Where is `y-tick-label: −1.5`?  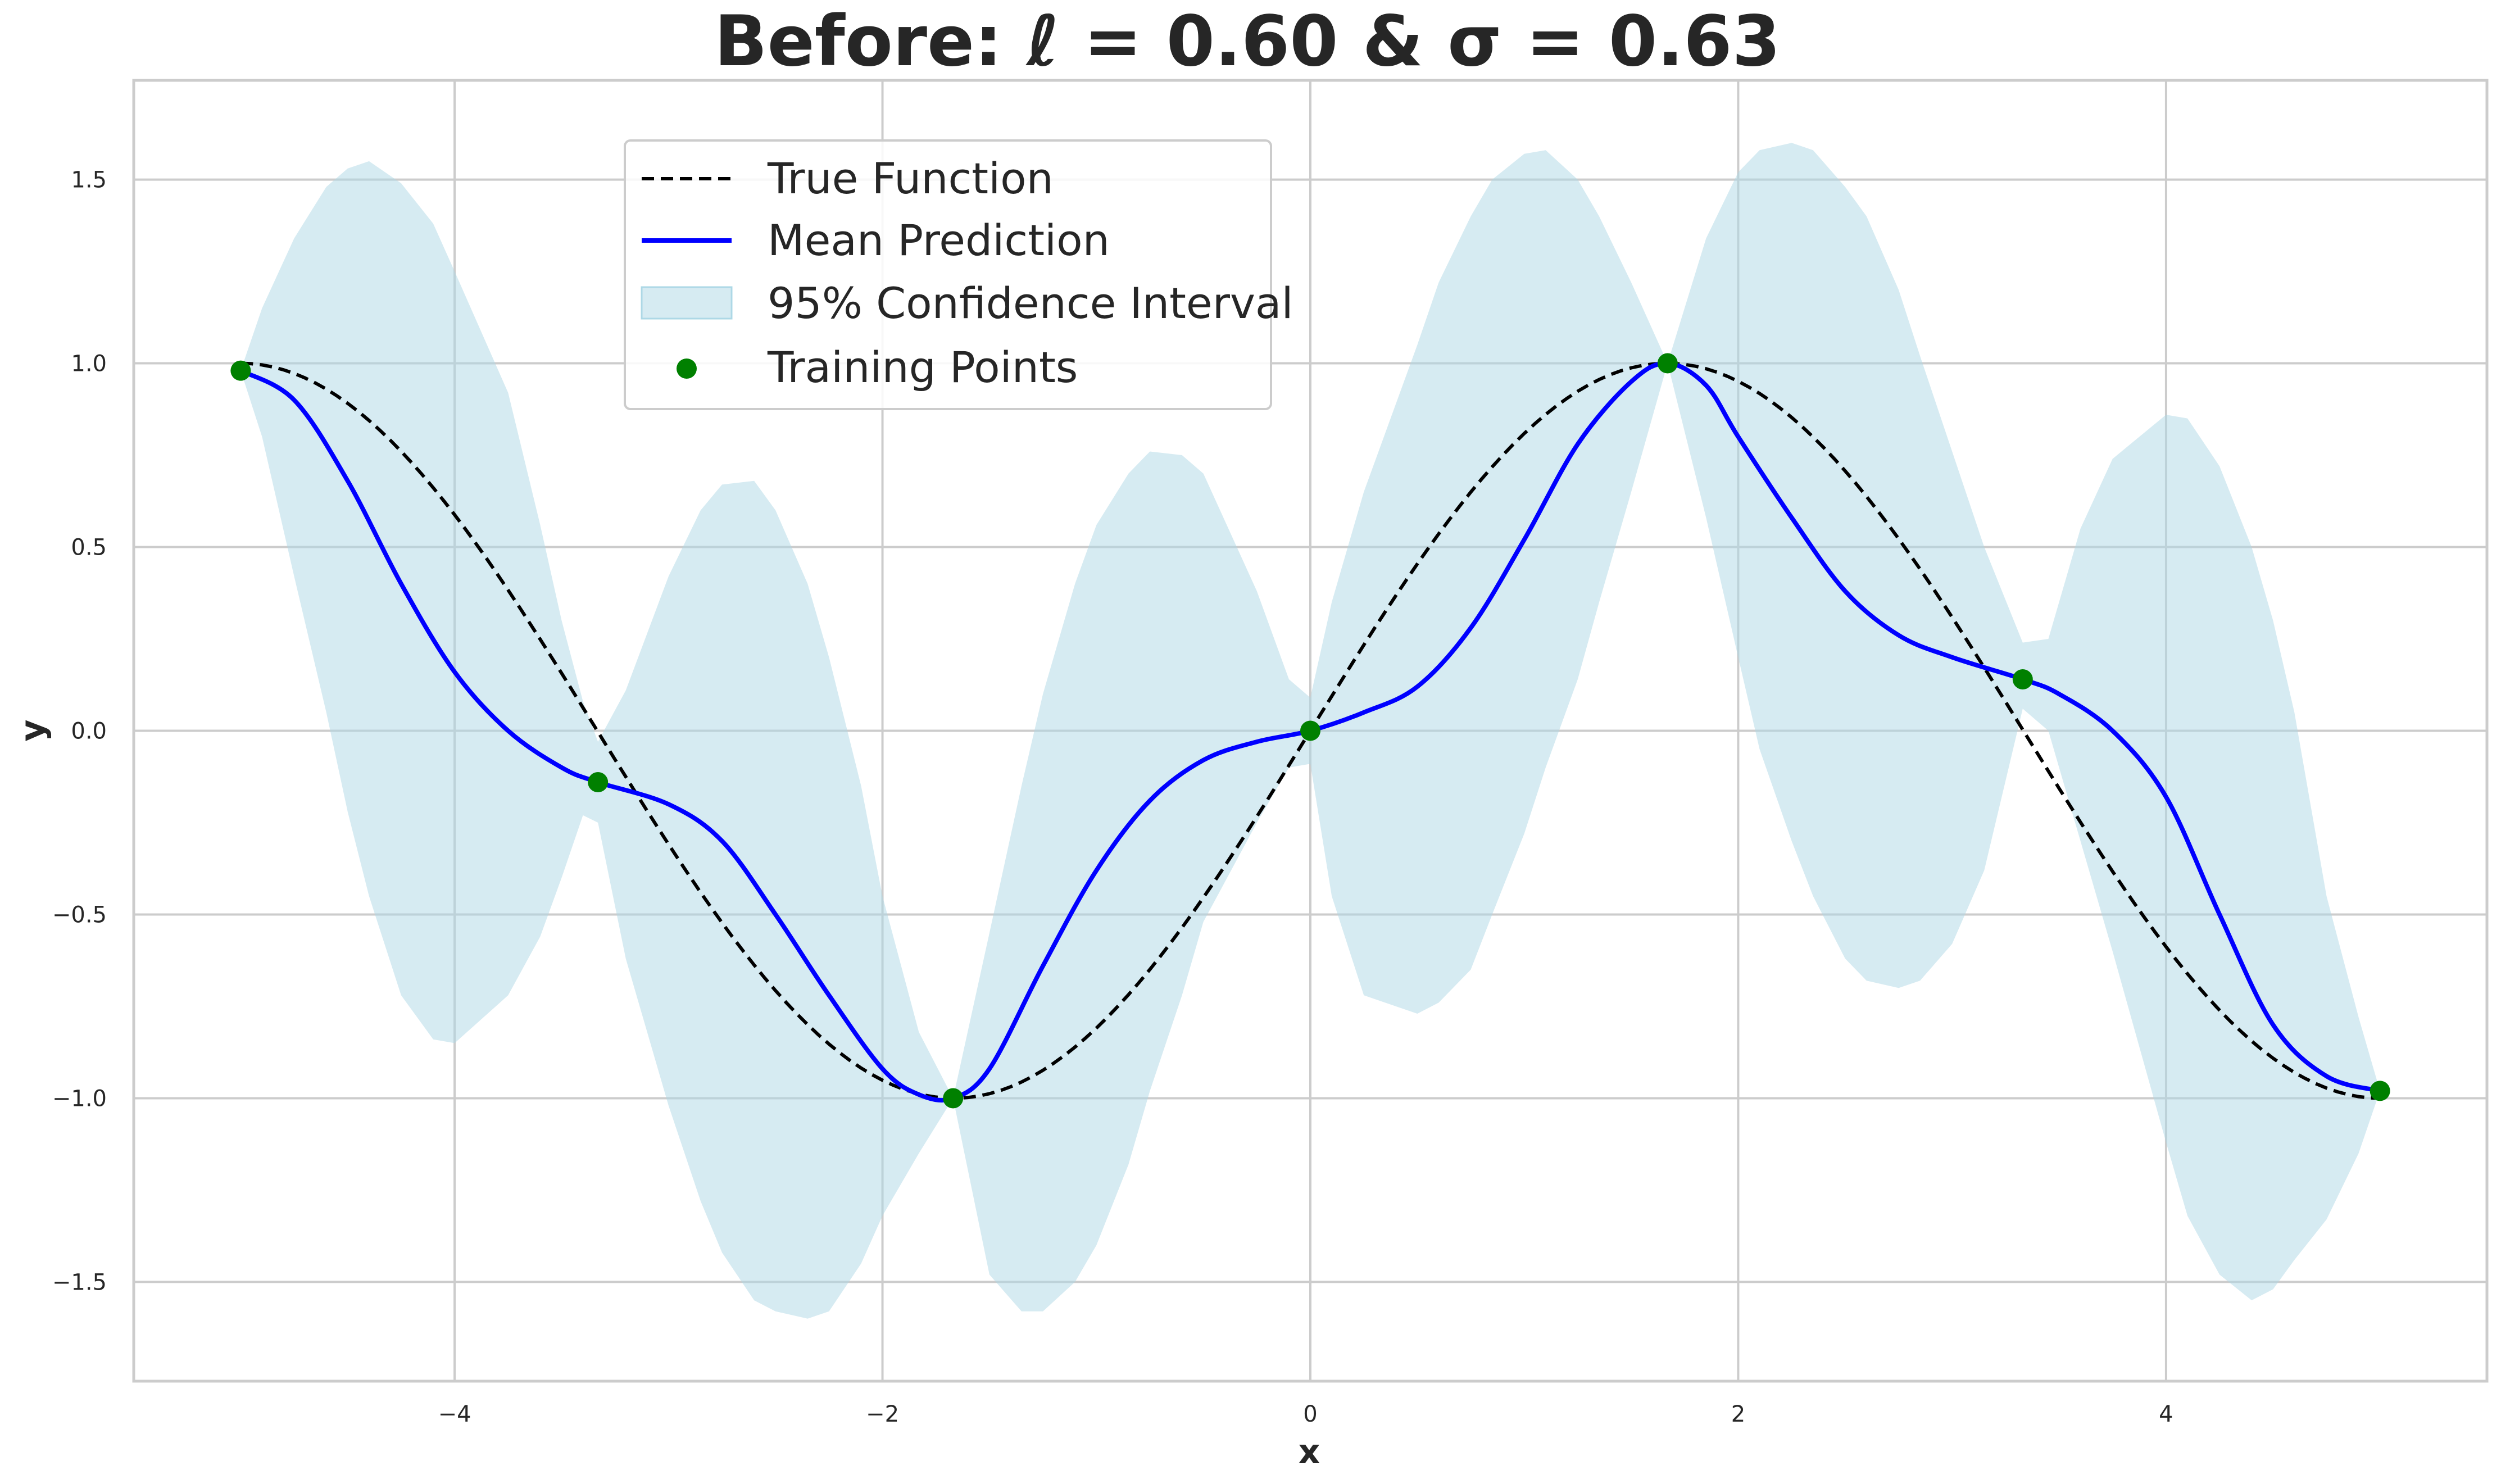
y-tick-label: −1.5 is located at coordinates (79, 1282).